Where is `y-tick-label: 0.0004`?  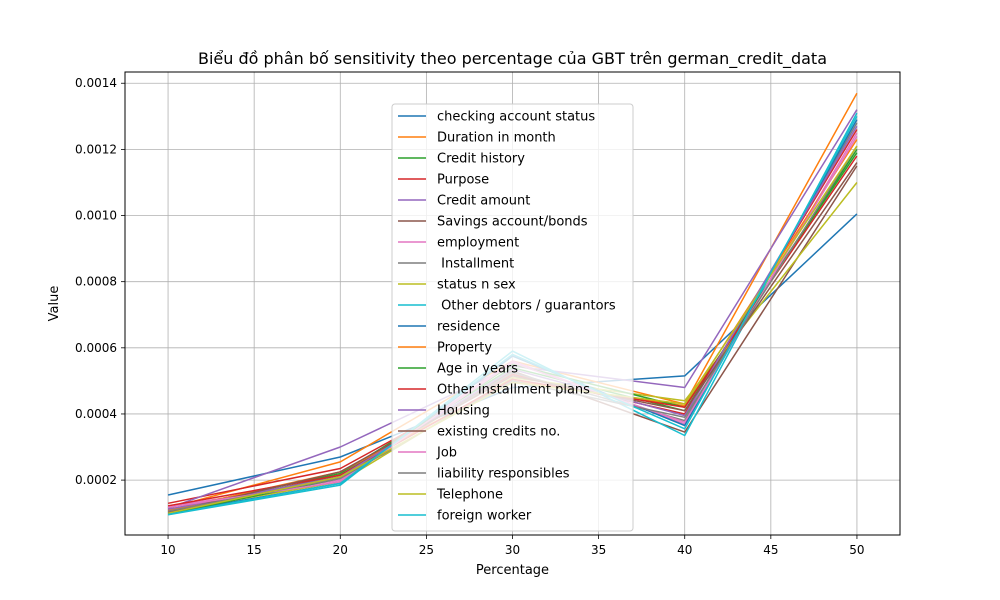 y-tick-label: 0.0004 is located at coordinates (96, 414).